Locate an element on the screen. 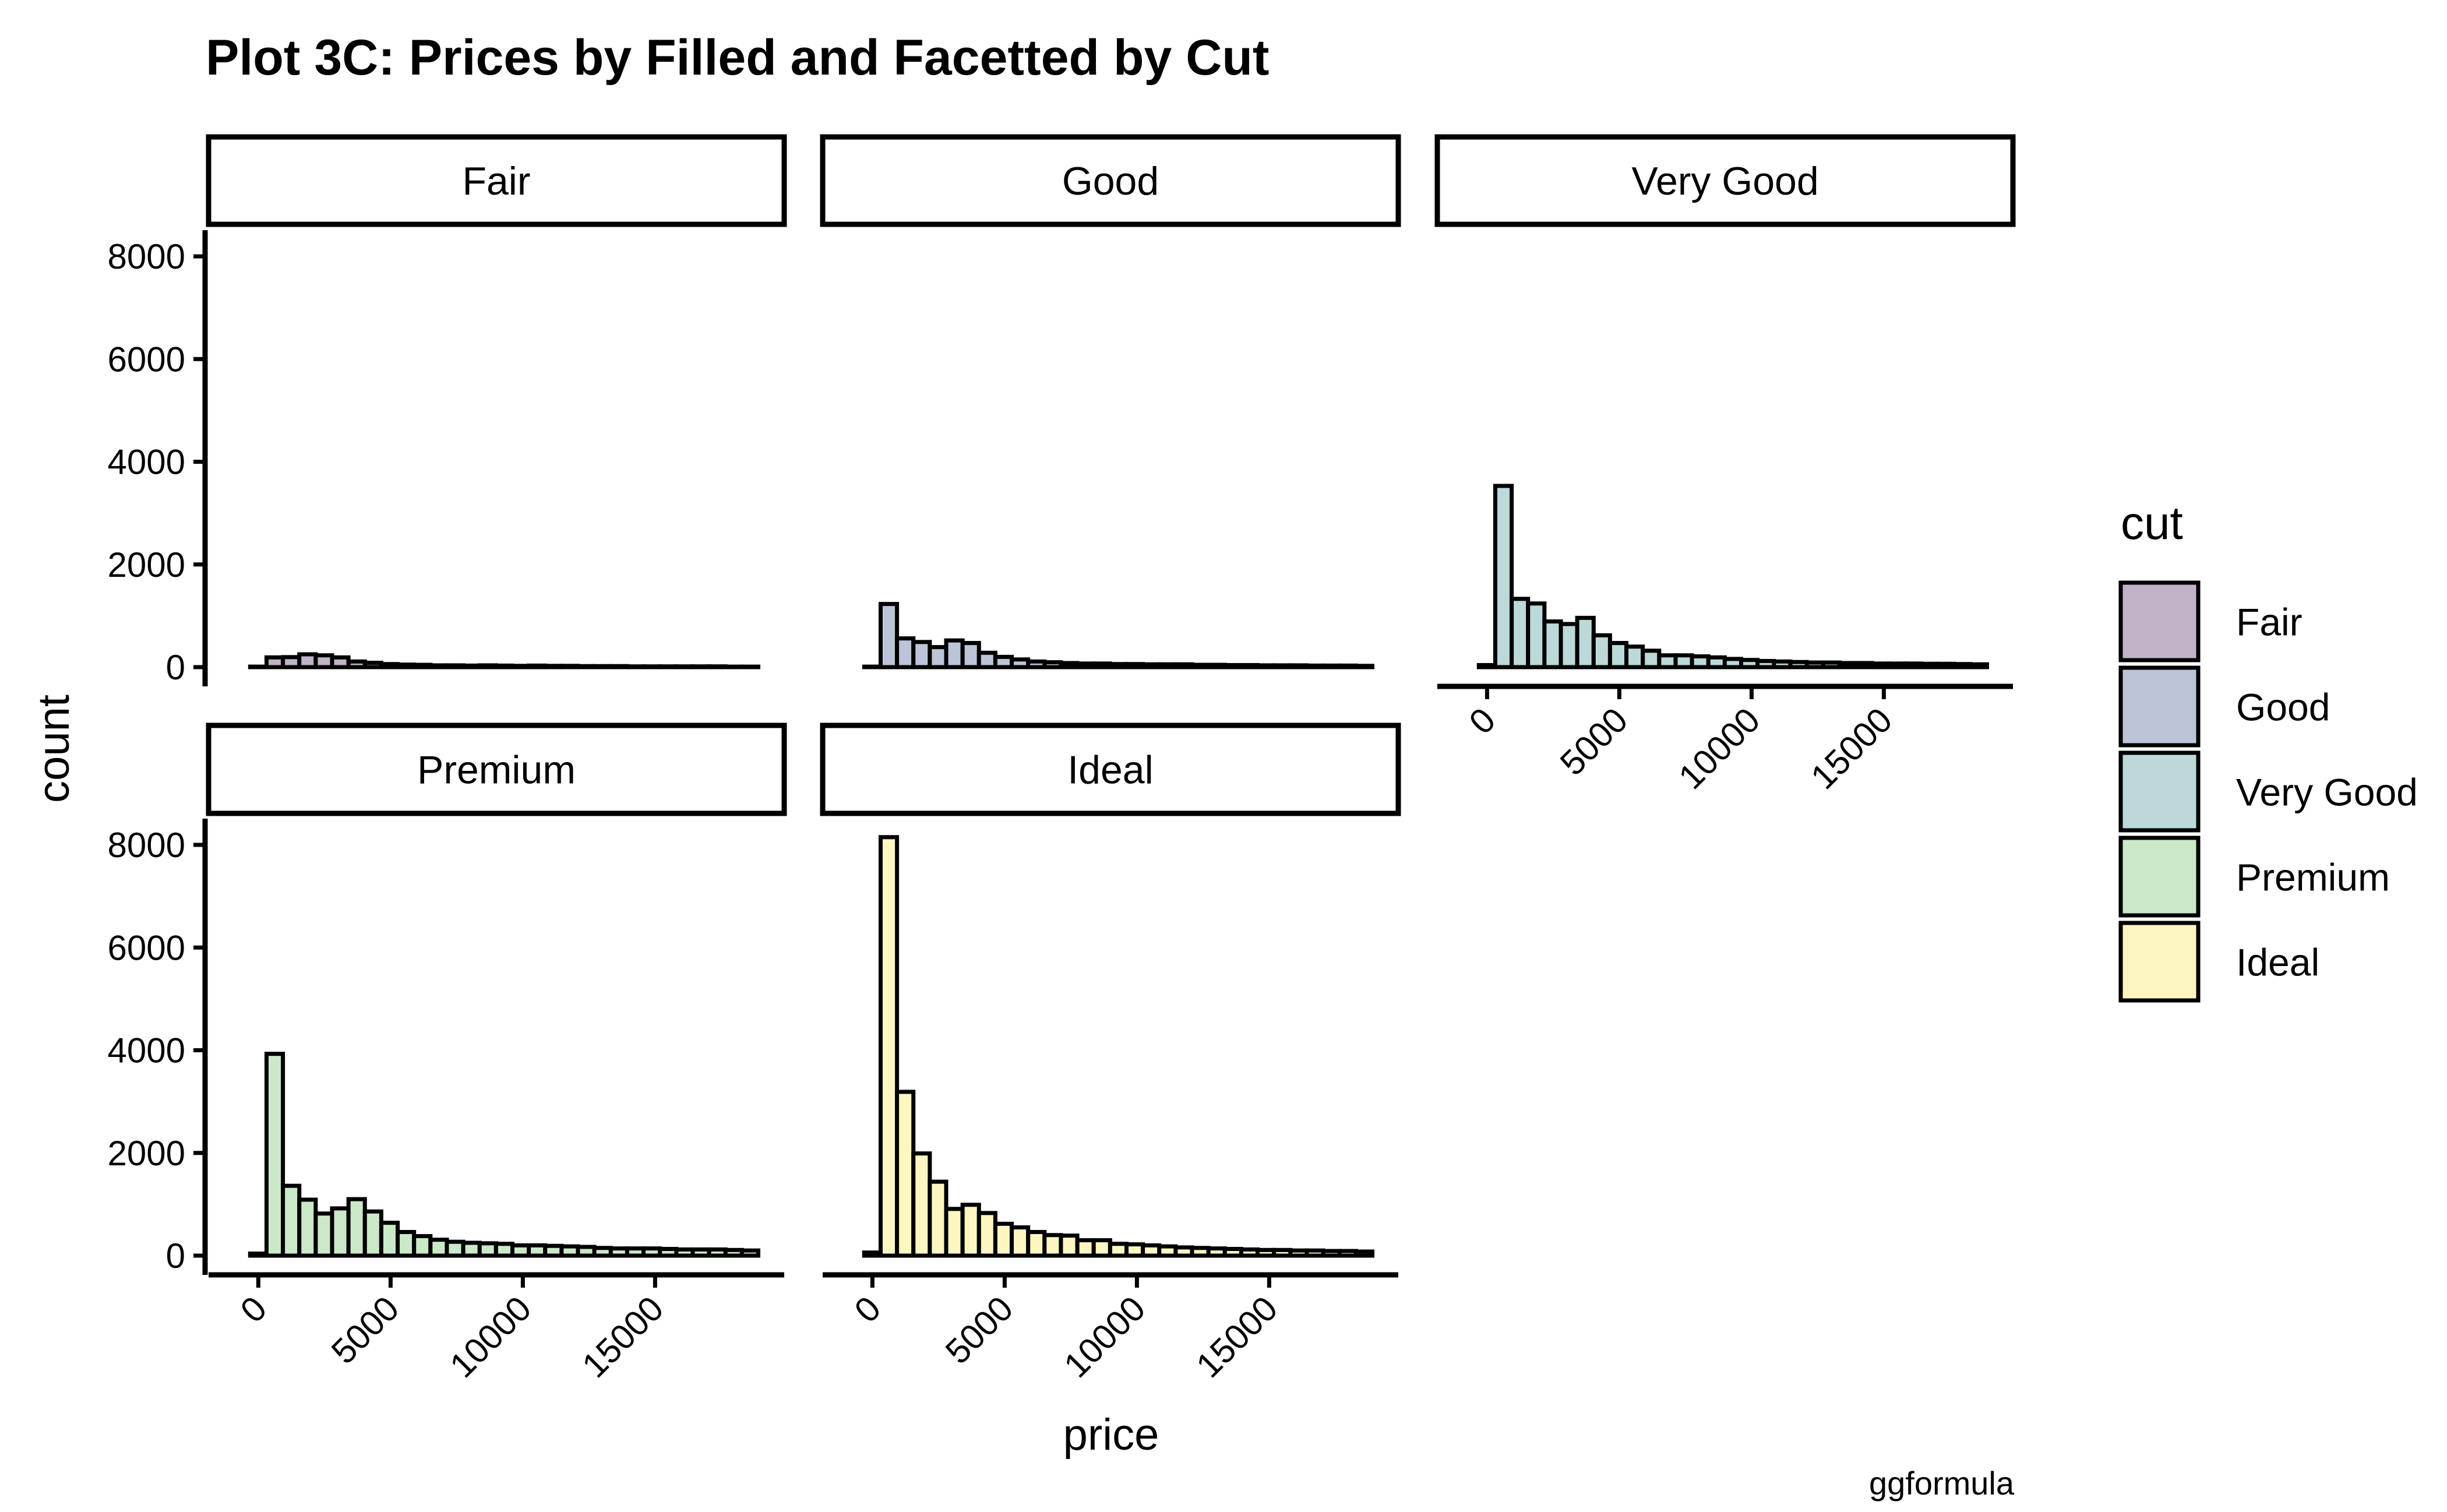  y-tick-label: 4000 is located at coordinates (146, 462).